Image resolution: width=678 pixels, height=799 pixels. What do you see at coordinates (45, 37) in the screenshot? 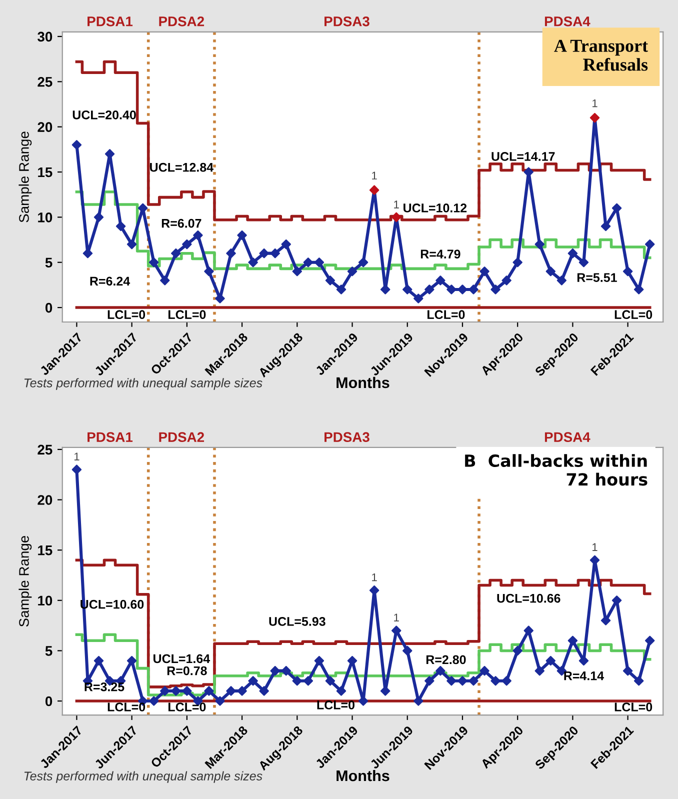
I see `y-tick-label: 30` at bounding box center [45, 37].